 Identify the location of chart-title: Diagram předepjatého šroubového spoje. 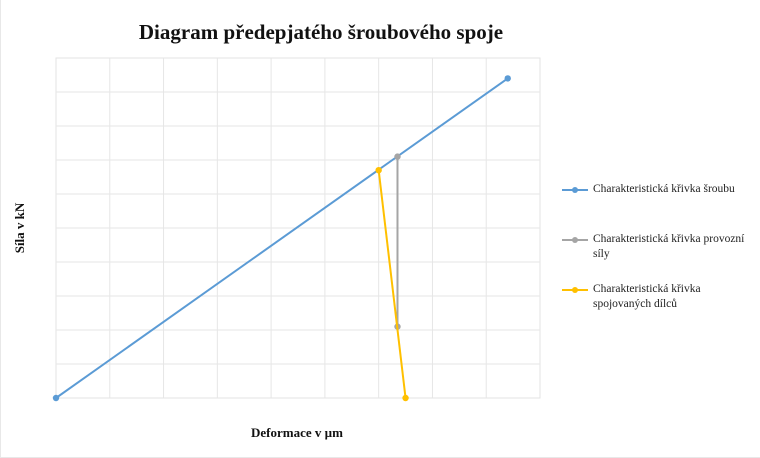
(321, 32).